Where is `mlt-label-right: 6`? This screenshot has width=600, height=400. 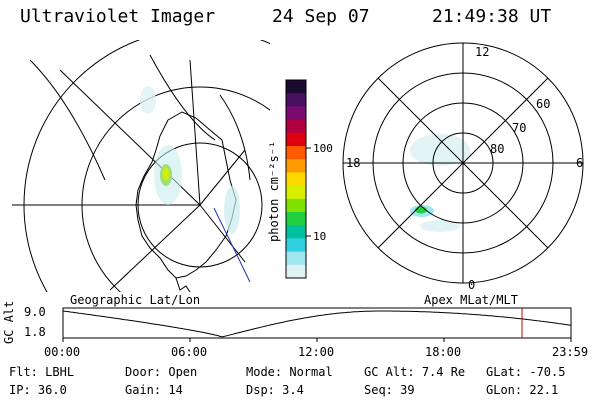 mlt-label-right: 6 is located at coordinates (579, 163).